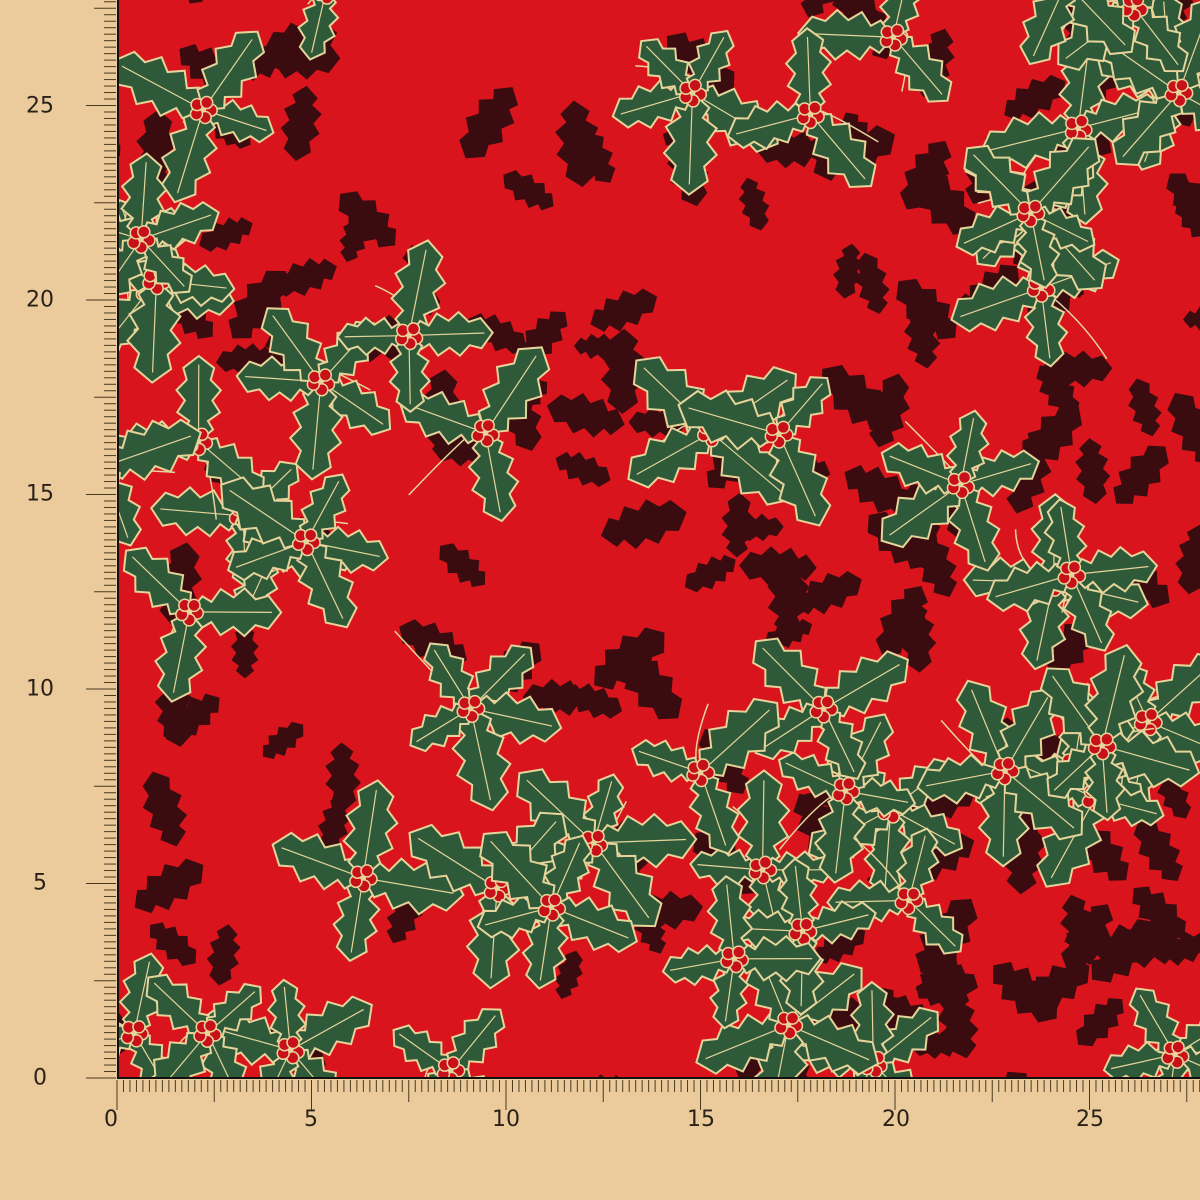 Image resolution: width=1200 pixels, height=1200 pixels. I want to click on x-label-0: 0, so click(111, 1119).